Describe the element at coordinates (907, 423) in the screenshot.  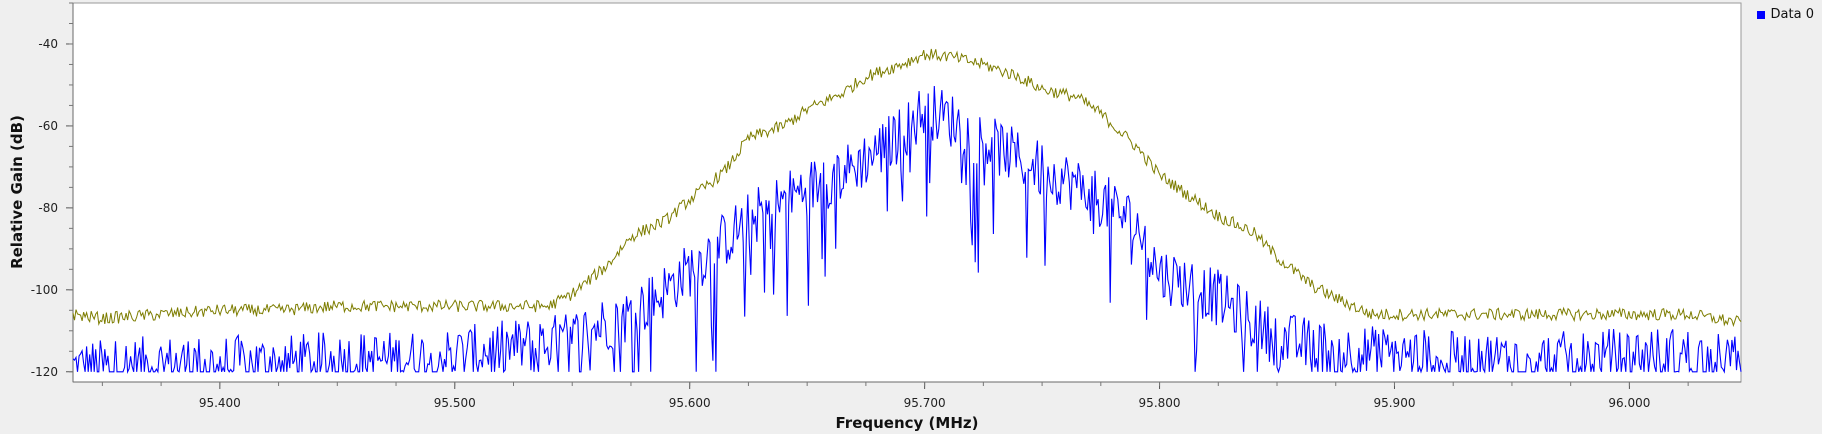
I see `x-axis-title: Frequency (MHz)` at that location.